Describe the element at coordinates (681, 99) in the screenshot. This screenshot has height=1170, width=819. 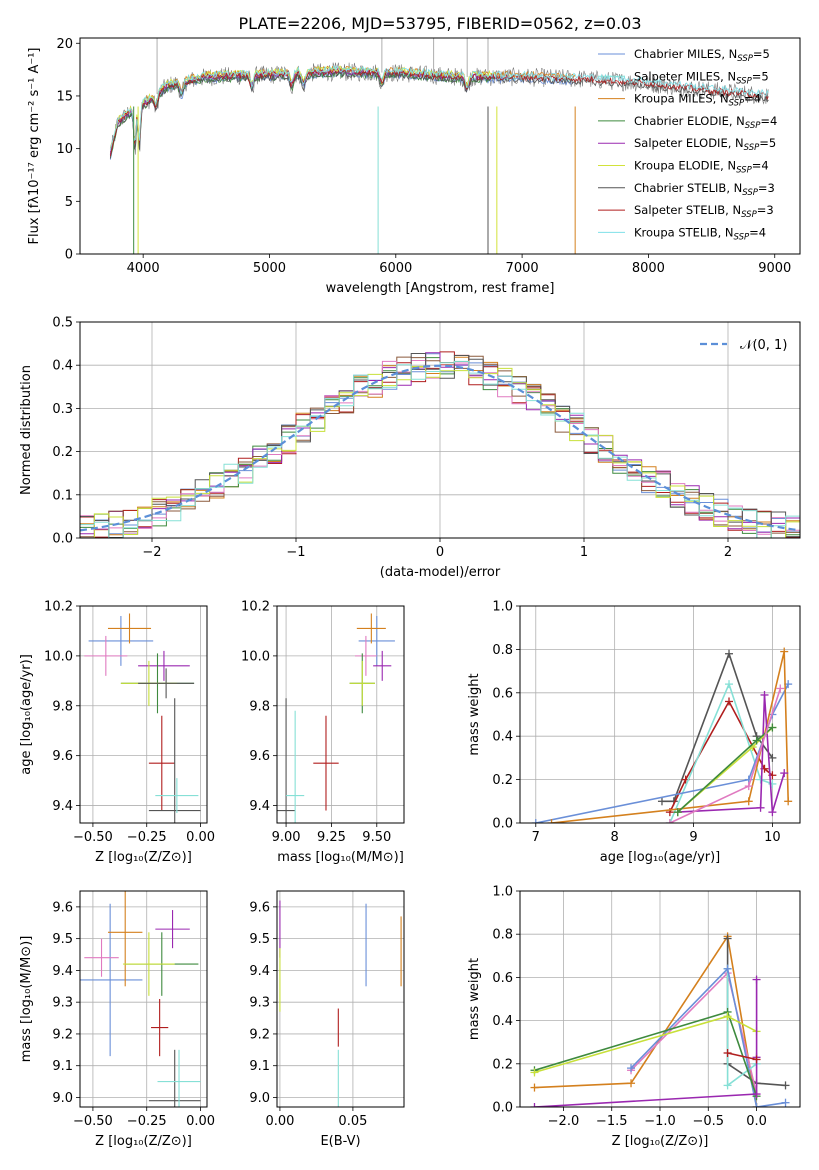
I see `legend-text: Kroupa MILES, N` at that location.